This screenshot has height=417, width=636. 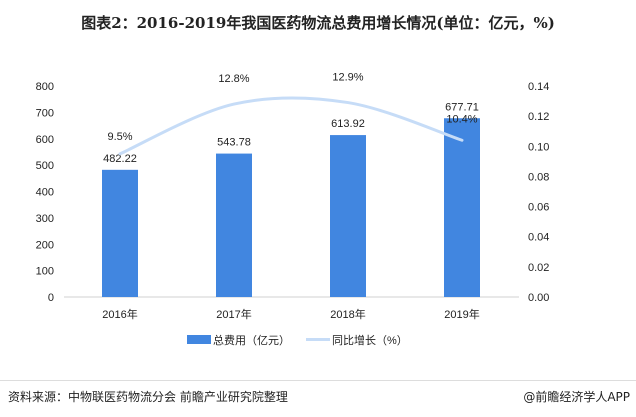 What do you see at coordinates (119, 314) in the screenshot?
I see `x-axis-tick-label: 2016年` at bounding box center [119, 314].